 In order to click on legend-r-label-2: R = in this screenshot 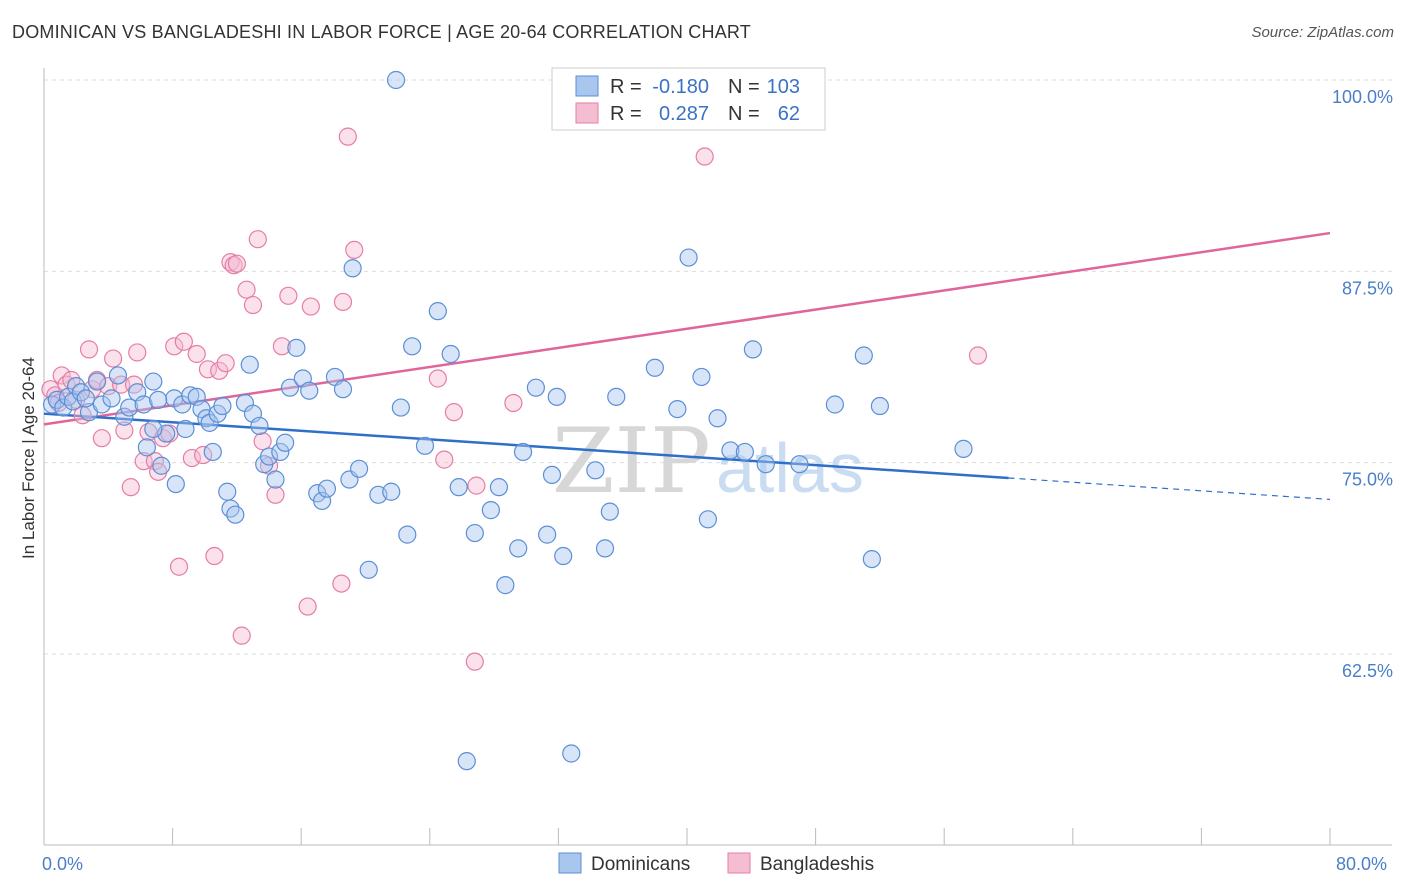, I will do `click(626, 114)`.